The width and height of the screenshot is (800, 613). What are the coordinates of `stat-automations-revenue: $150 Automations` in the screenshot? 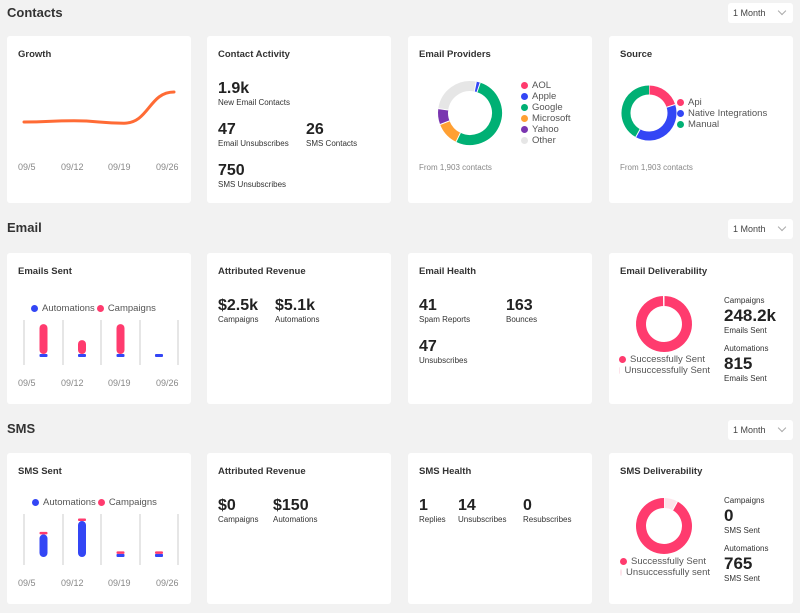 It's located at (295, 511).